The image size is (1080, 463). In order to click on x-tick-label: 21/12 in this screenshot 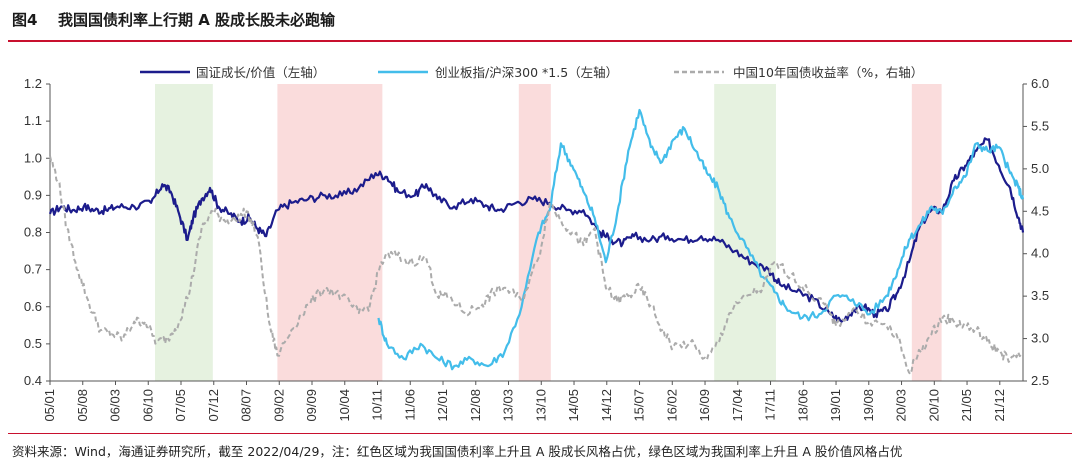, I will do `click(999, 405)`.